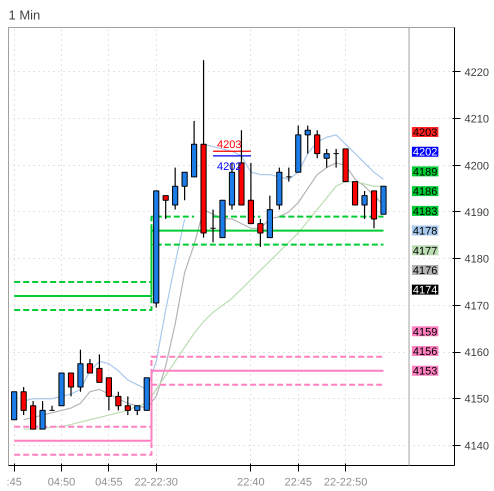 Image resolution: width=494 pixels, height=491 pixels. I want to click on text: 4176, so click(425, 270).